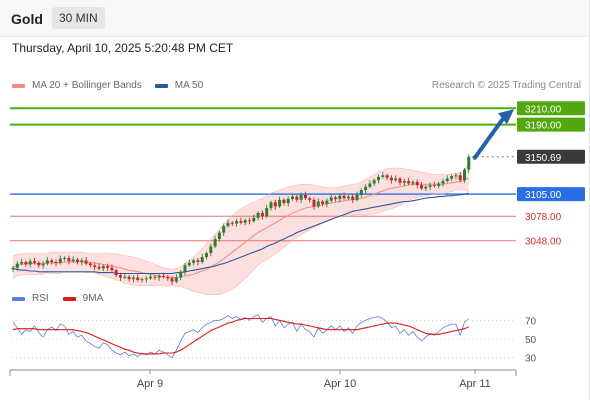 This screenshot has height=400, width=590. I want to click on timeframe-button: 30 MIN, so click(78, 18).